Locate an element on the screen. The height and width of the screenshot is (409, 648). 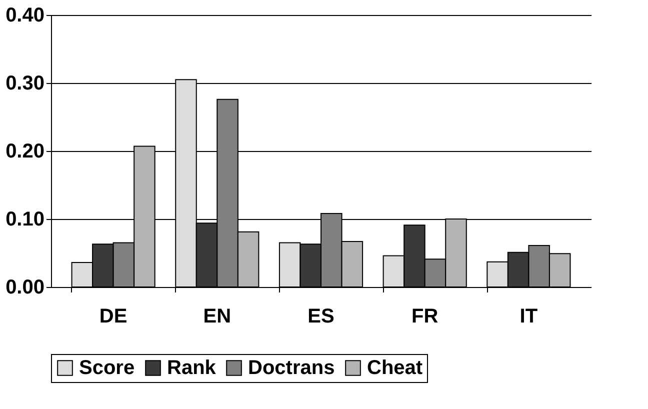
legend-label: Cheat is located at coordinates (395, 368).